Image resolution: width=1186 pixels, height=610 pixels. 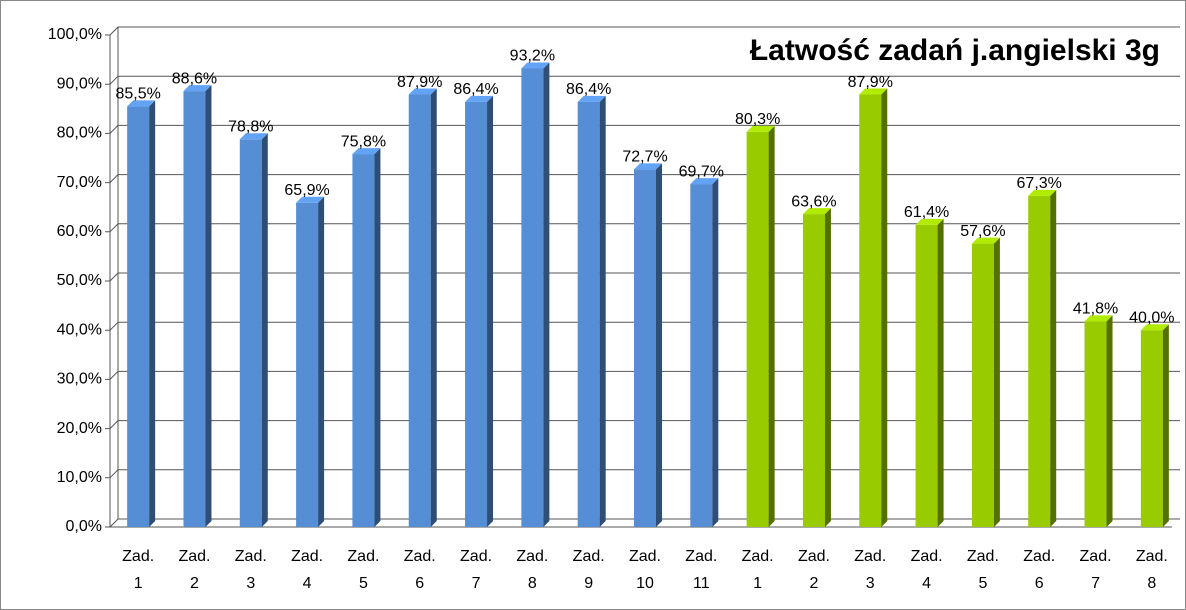 What do you see at coordinates (589, 570) in the screenshot?
I see `x-tick-label: Zad. 9` at bounding box center [589, 570].